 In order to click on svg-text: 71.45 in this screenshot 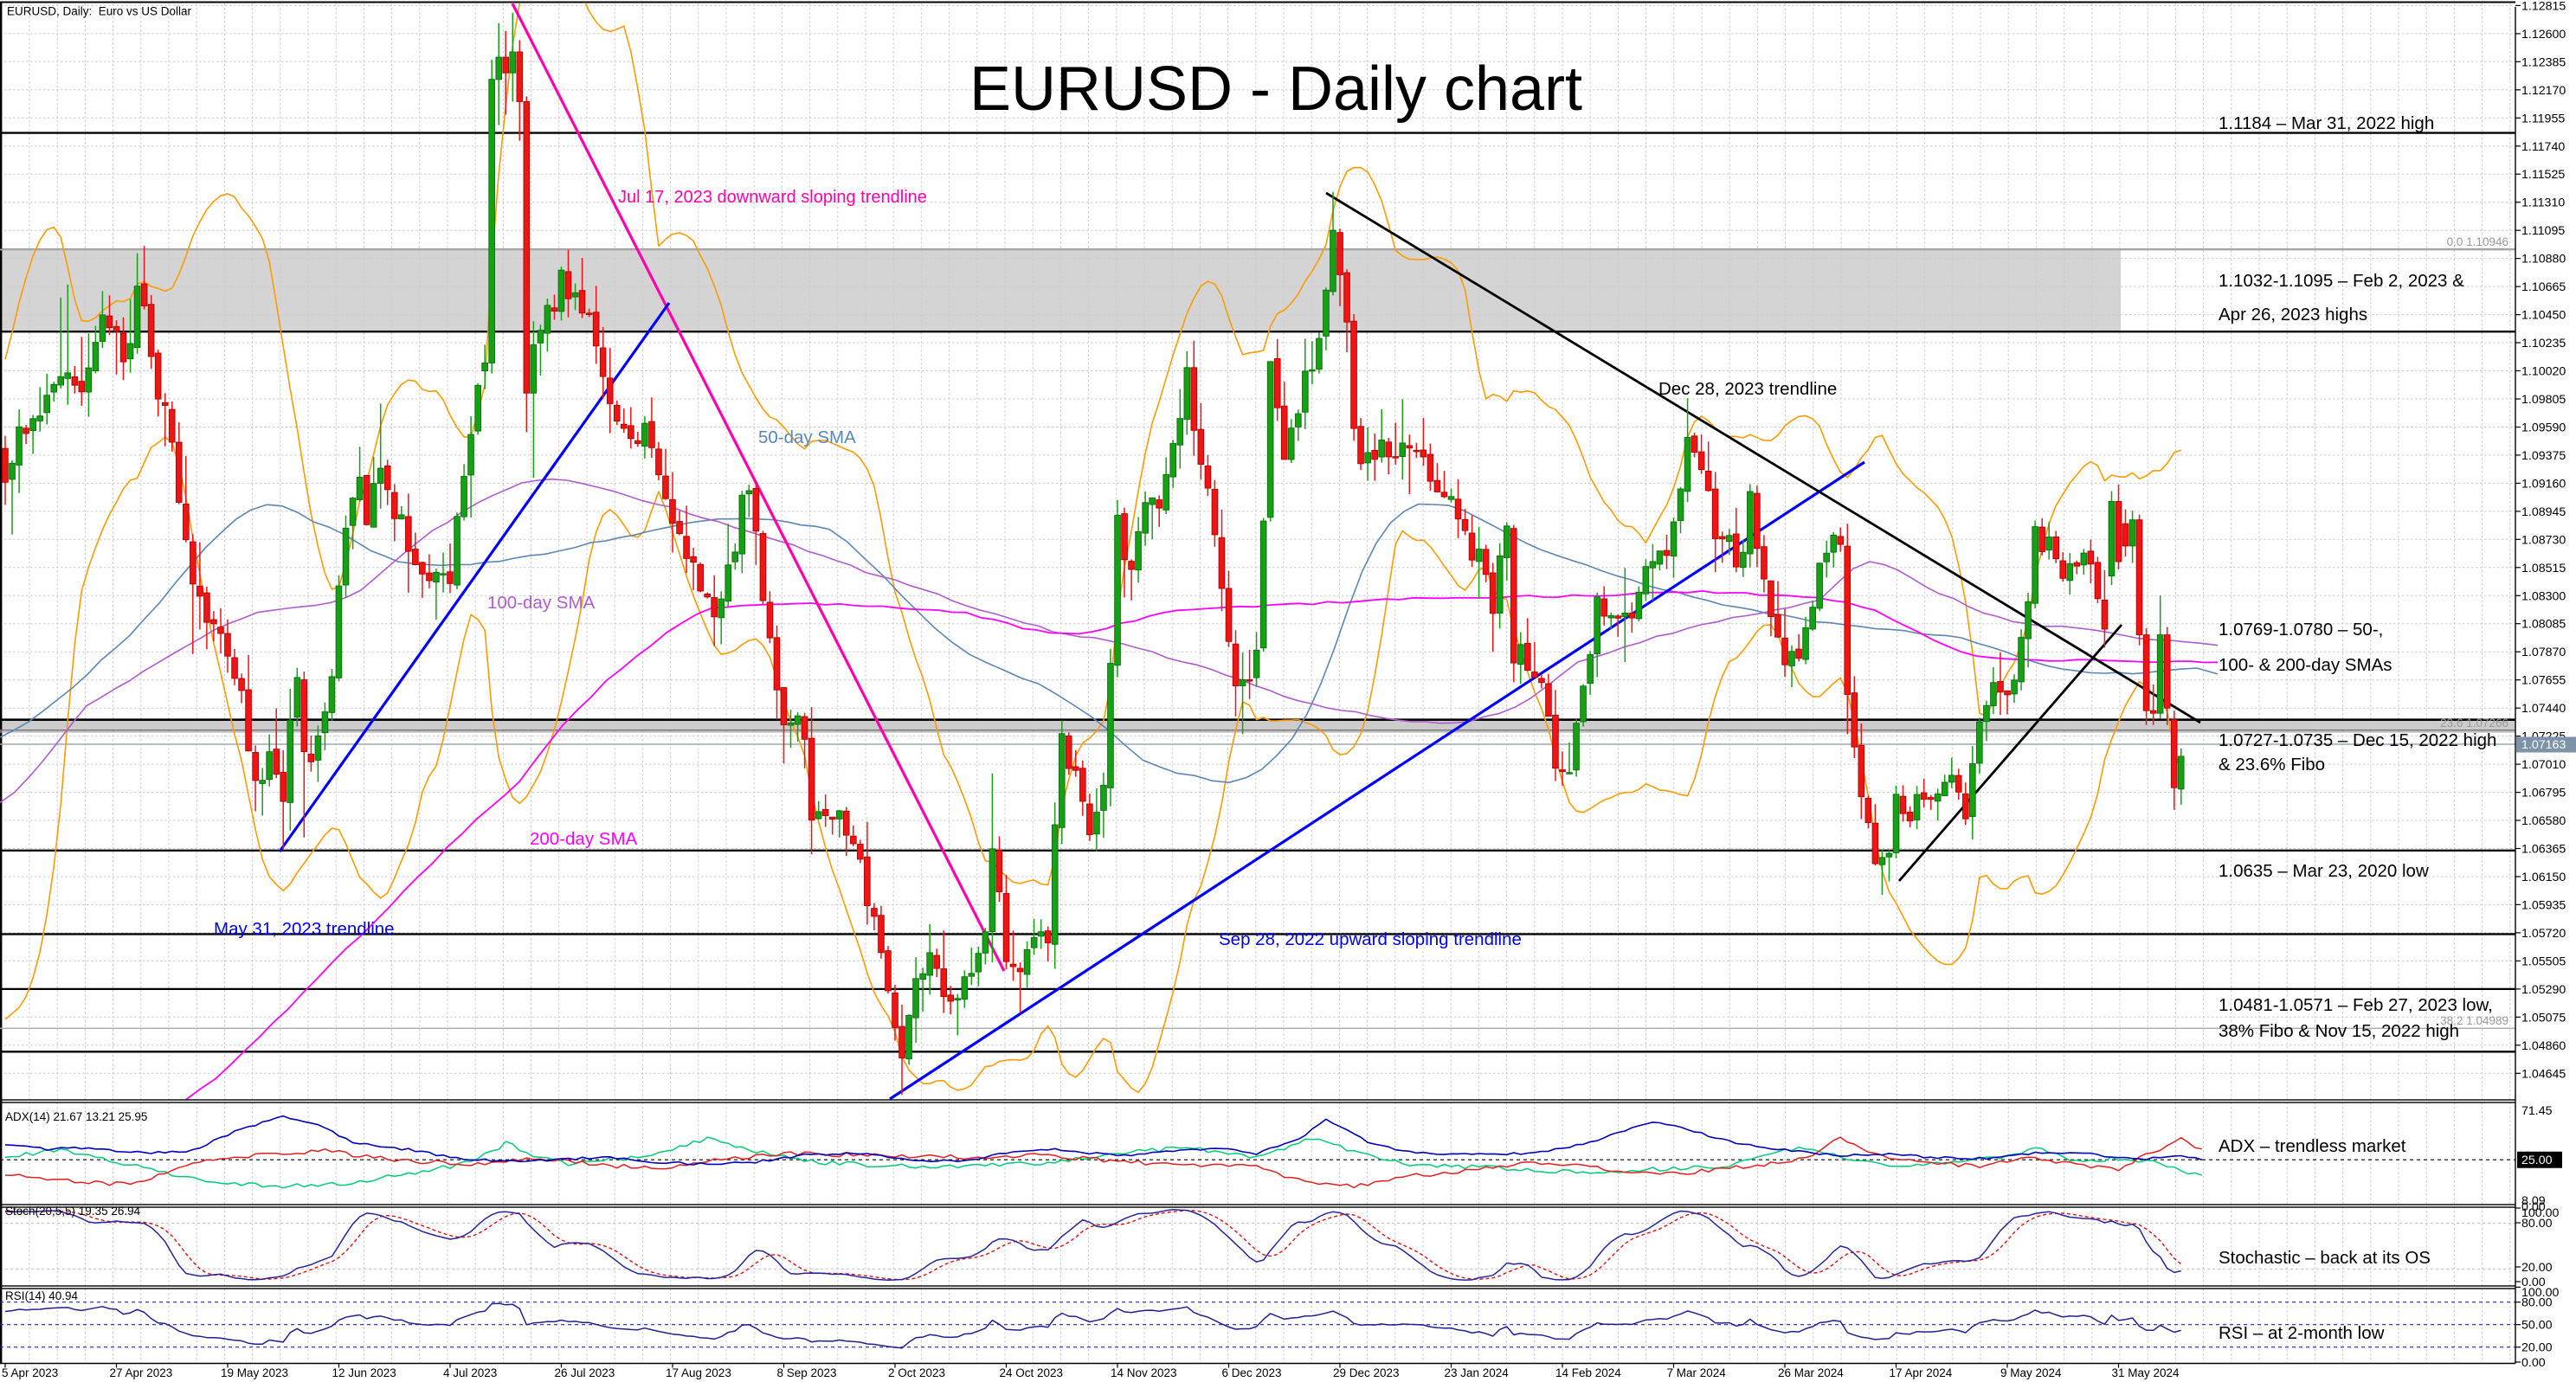, I will do `click(2537, 1111)`.